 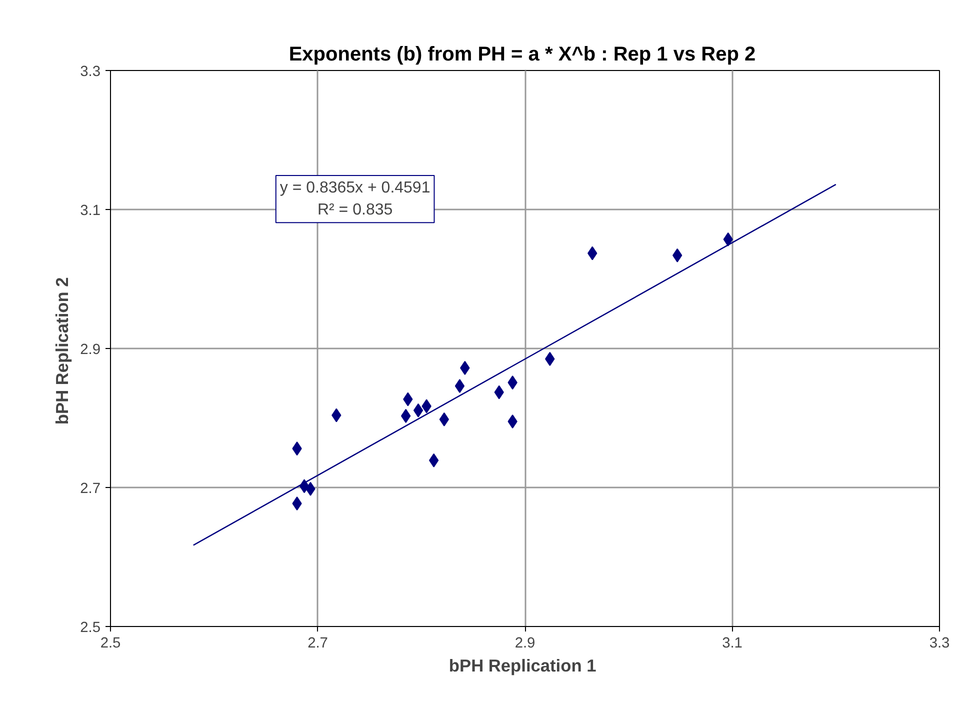 What do you see at coordinates (525, 644) in the screenshot?
I see `x-tick-label: 2.9` at bounding box center [525, 644].